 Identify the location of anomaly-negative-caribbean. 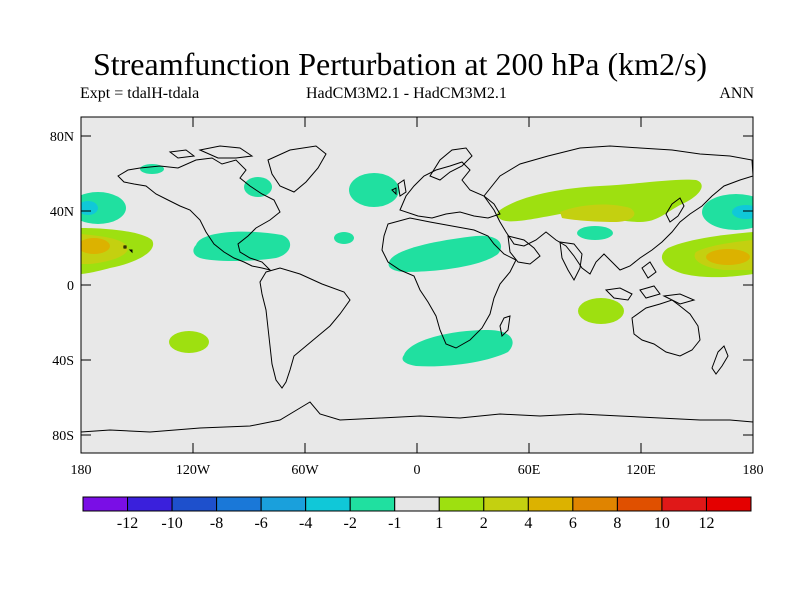
(242, 246).